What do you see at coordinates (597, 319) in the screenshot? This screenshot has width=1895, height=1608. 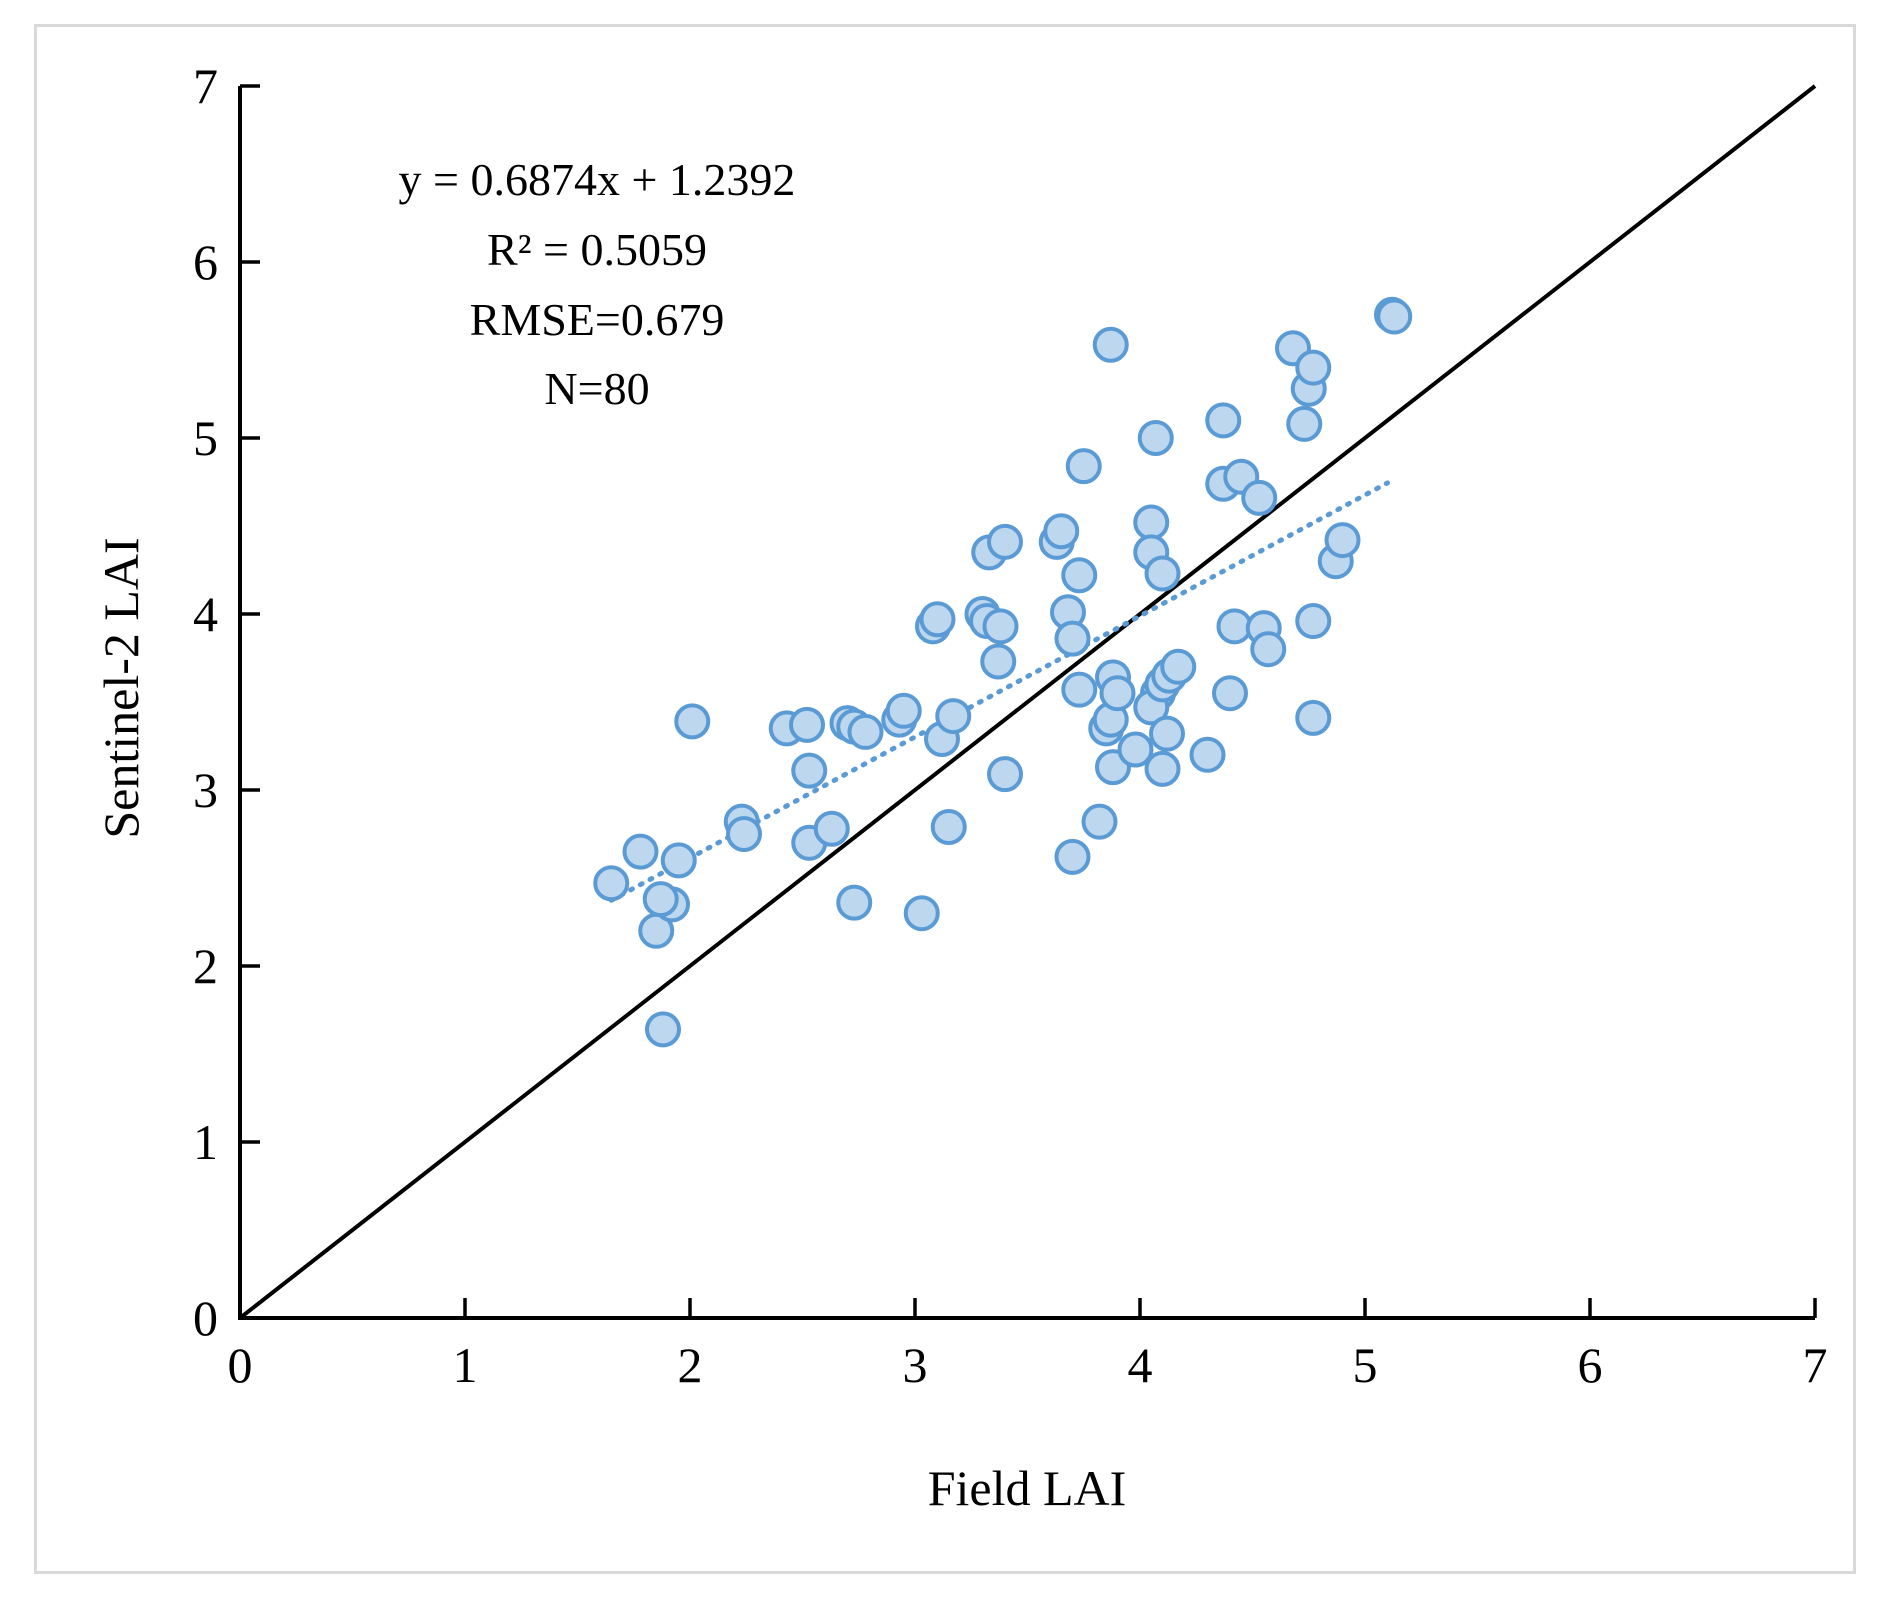 I see `rmse-label: RMSE=0.679` at bounding box center [597, 319].